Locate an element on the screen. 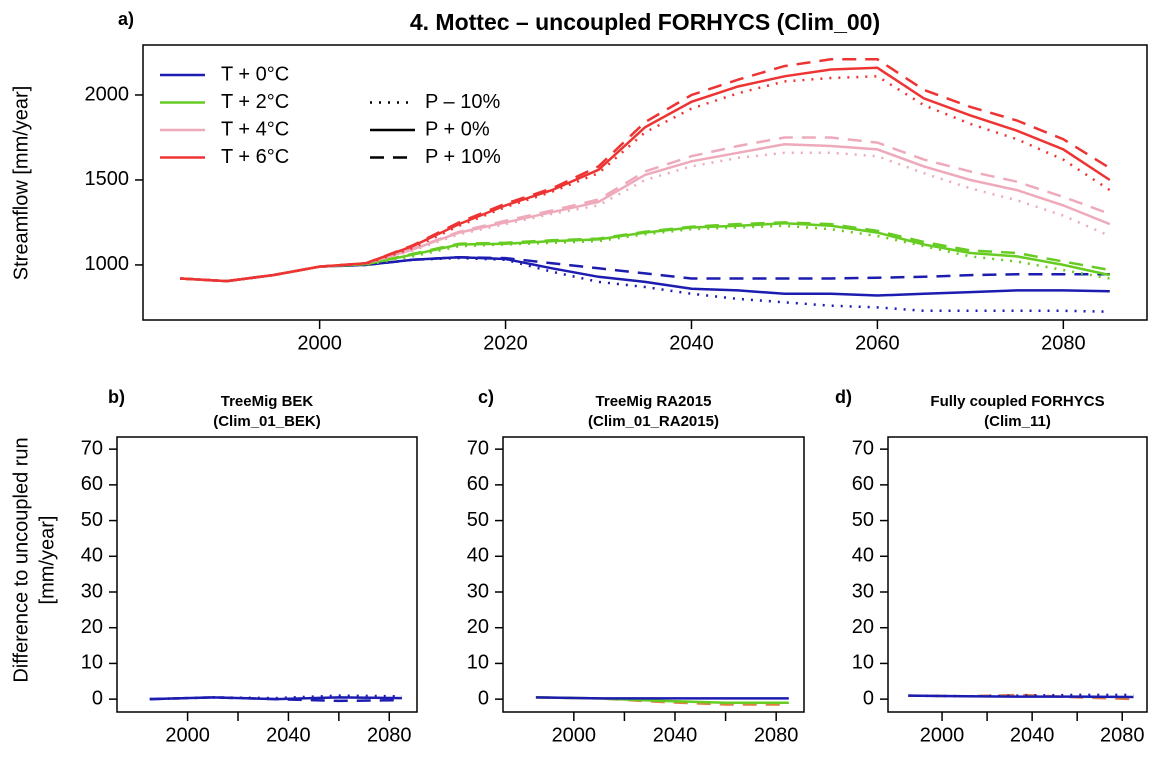 The width and height of the screenshot is (1150, 763). panel-title: TreeMig RA2015 is located at coordinates (654, 401).